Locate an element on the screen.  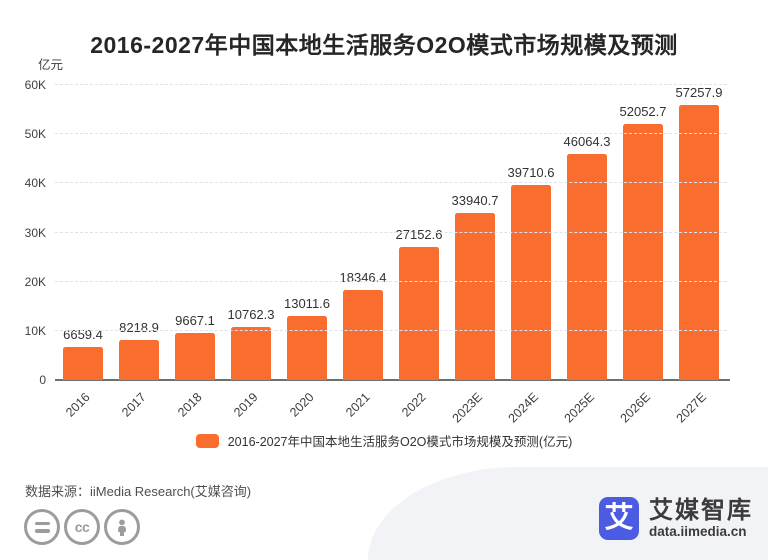
logo-name: 艾媒智库 is located at coordinates (701, 510).